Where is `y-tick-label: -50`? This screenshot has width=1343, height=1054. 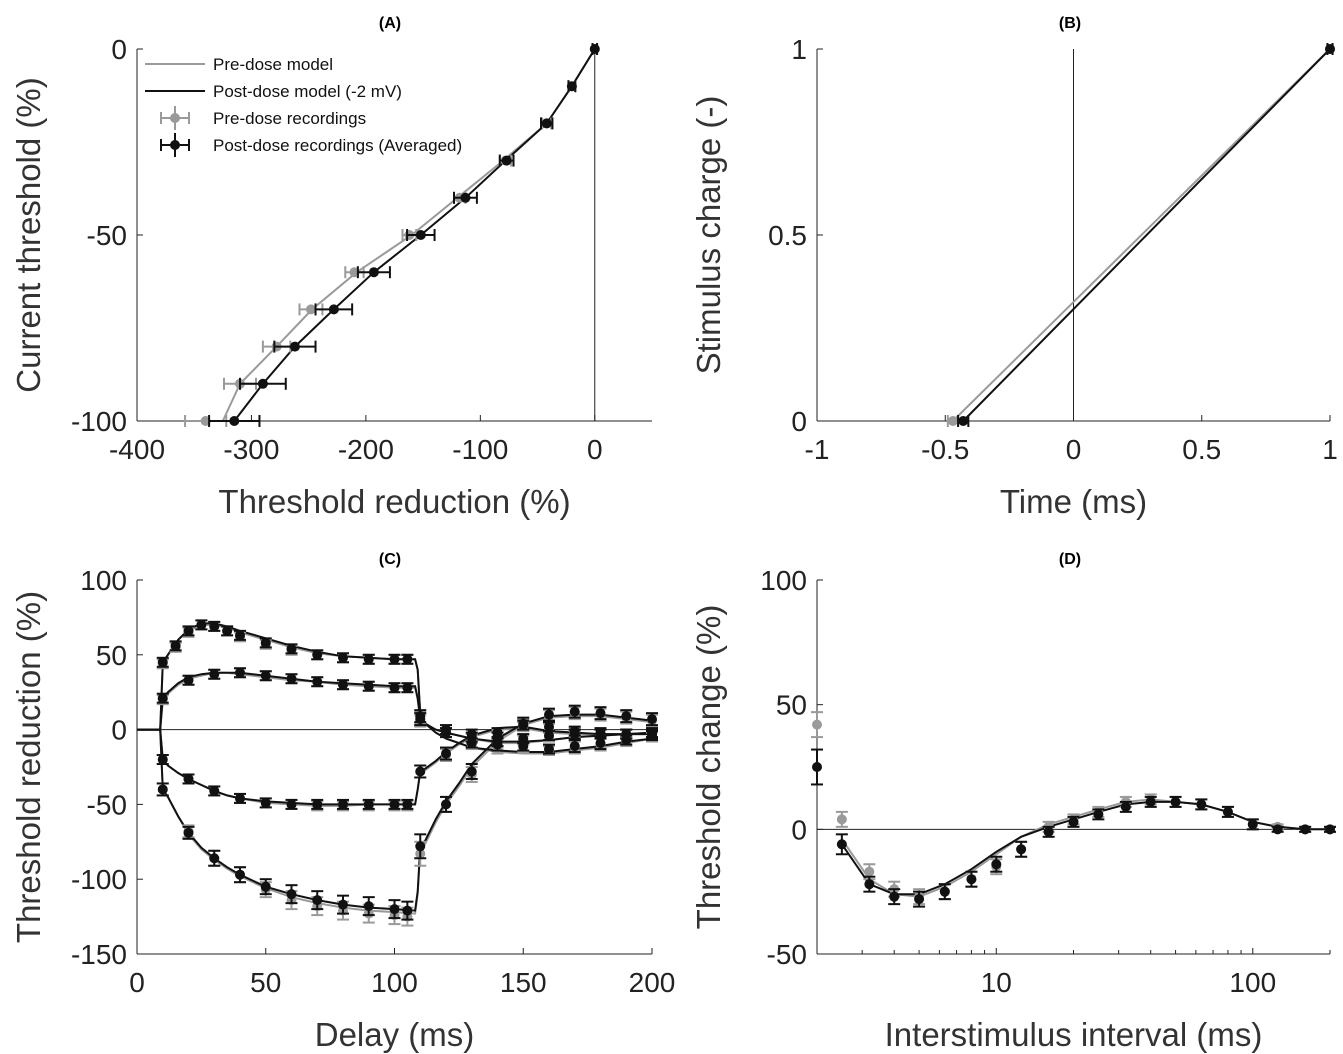
y-tick-label: -50 is located at coordinates (787, 954).